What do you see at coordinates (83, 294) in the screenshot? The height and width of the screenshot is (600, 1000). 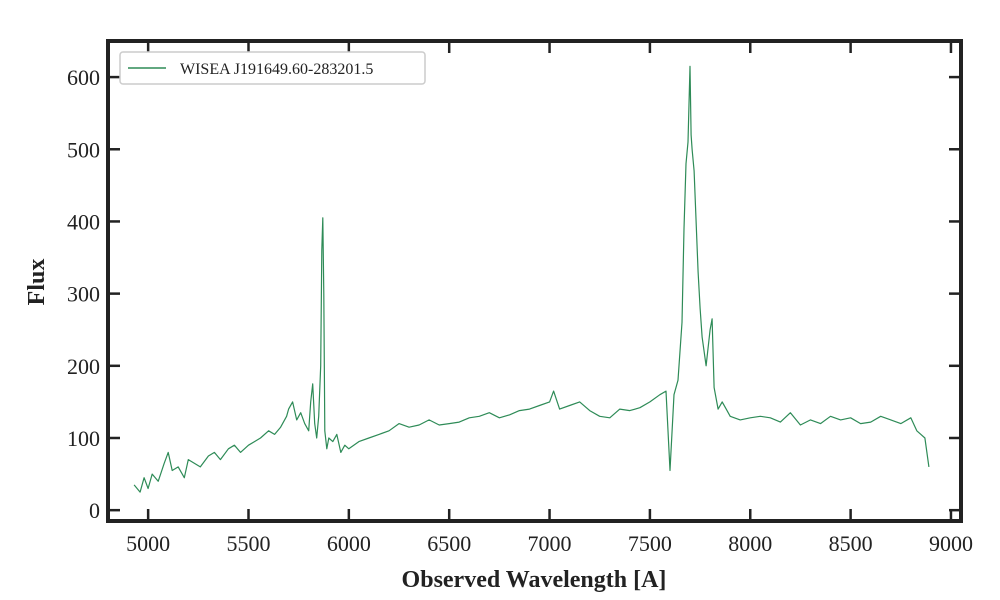 I see `y-tick-label: 300` at bounding box center [83, 294].